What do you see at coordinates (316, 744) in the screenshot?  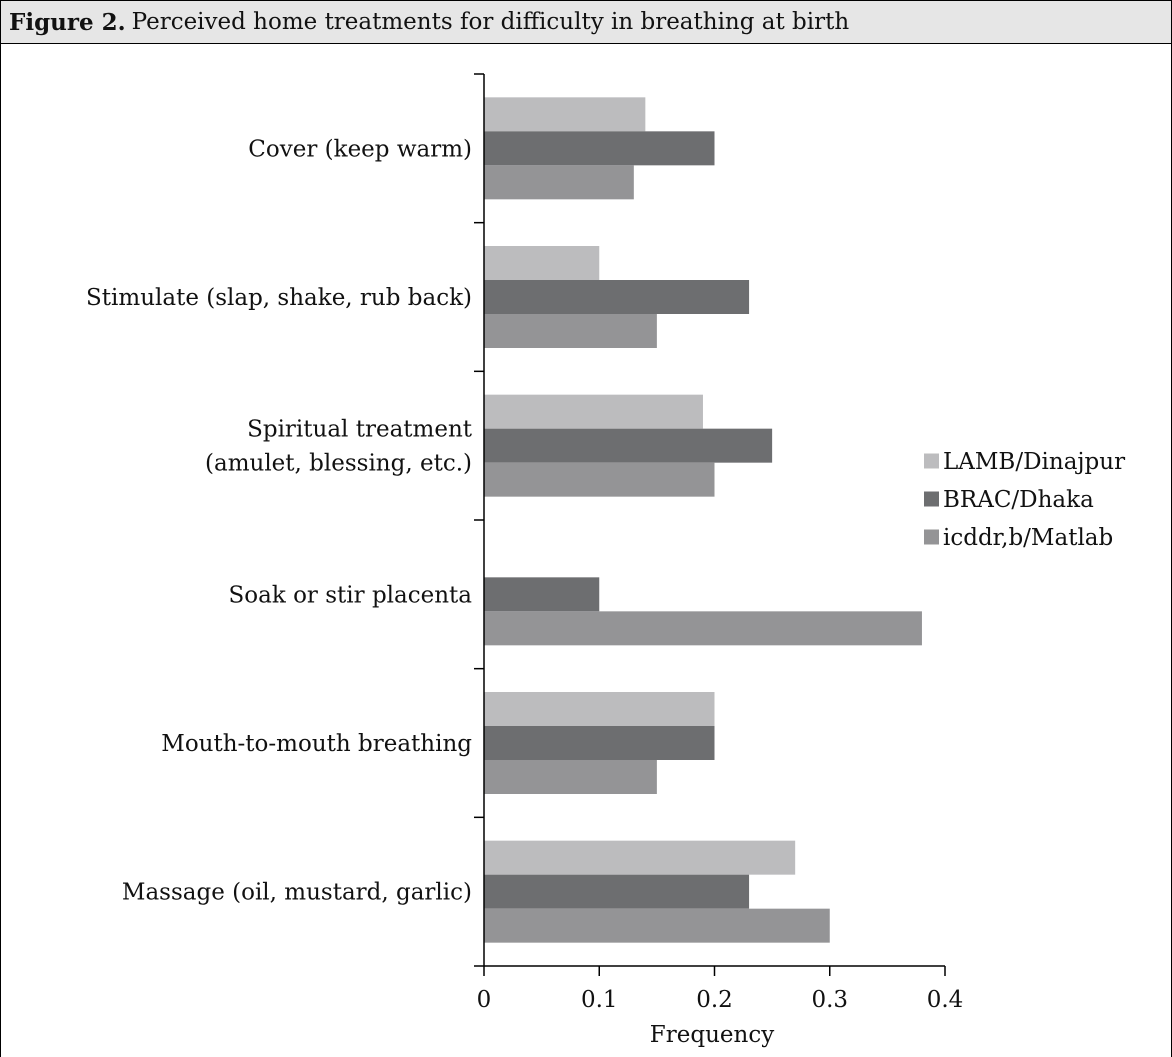 I see `category-label: Mouth-to-mouth breathing` at bounding box center [316, 744].